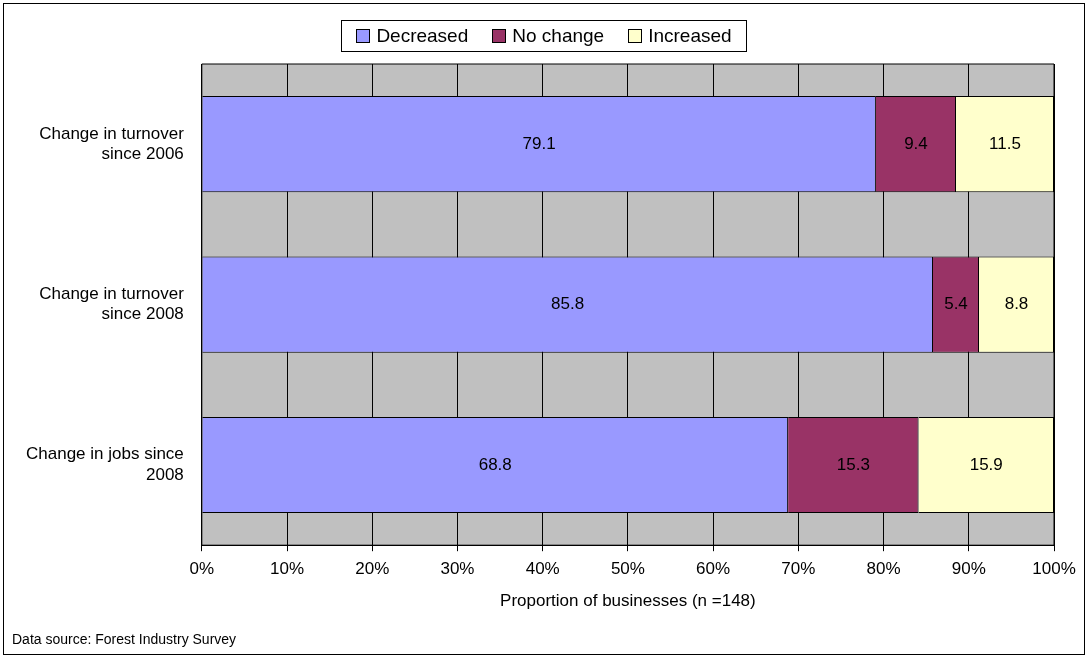 The height and width of the screenshot is (657, 1088). What do you see at coordinates (968, 569) in the screenshot?
I see `x-tick-label: 90%` at bounding box center [968, 569].